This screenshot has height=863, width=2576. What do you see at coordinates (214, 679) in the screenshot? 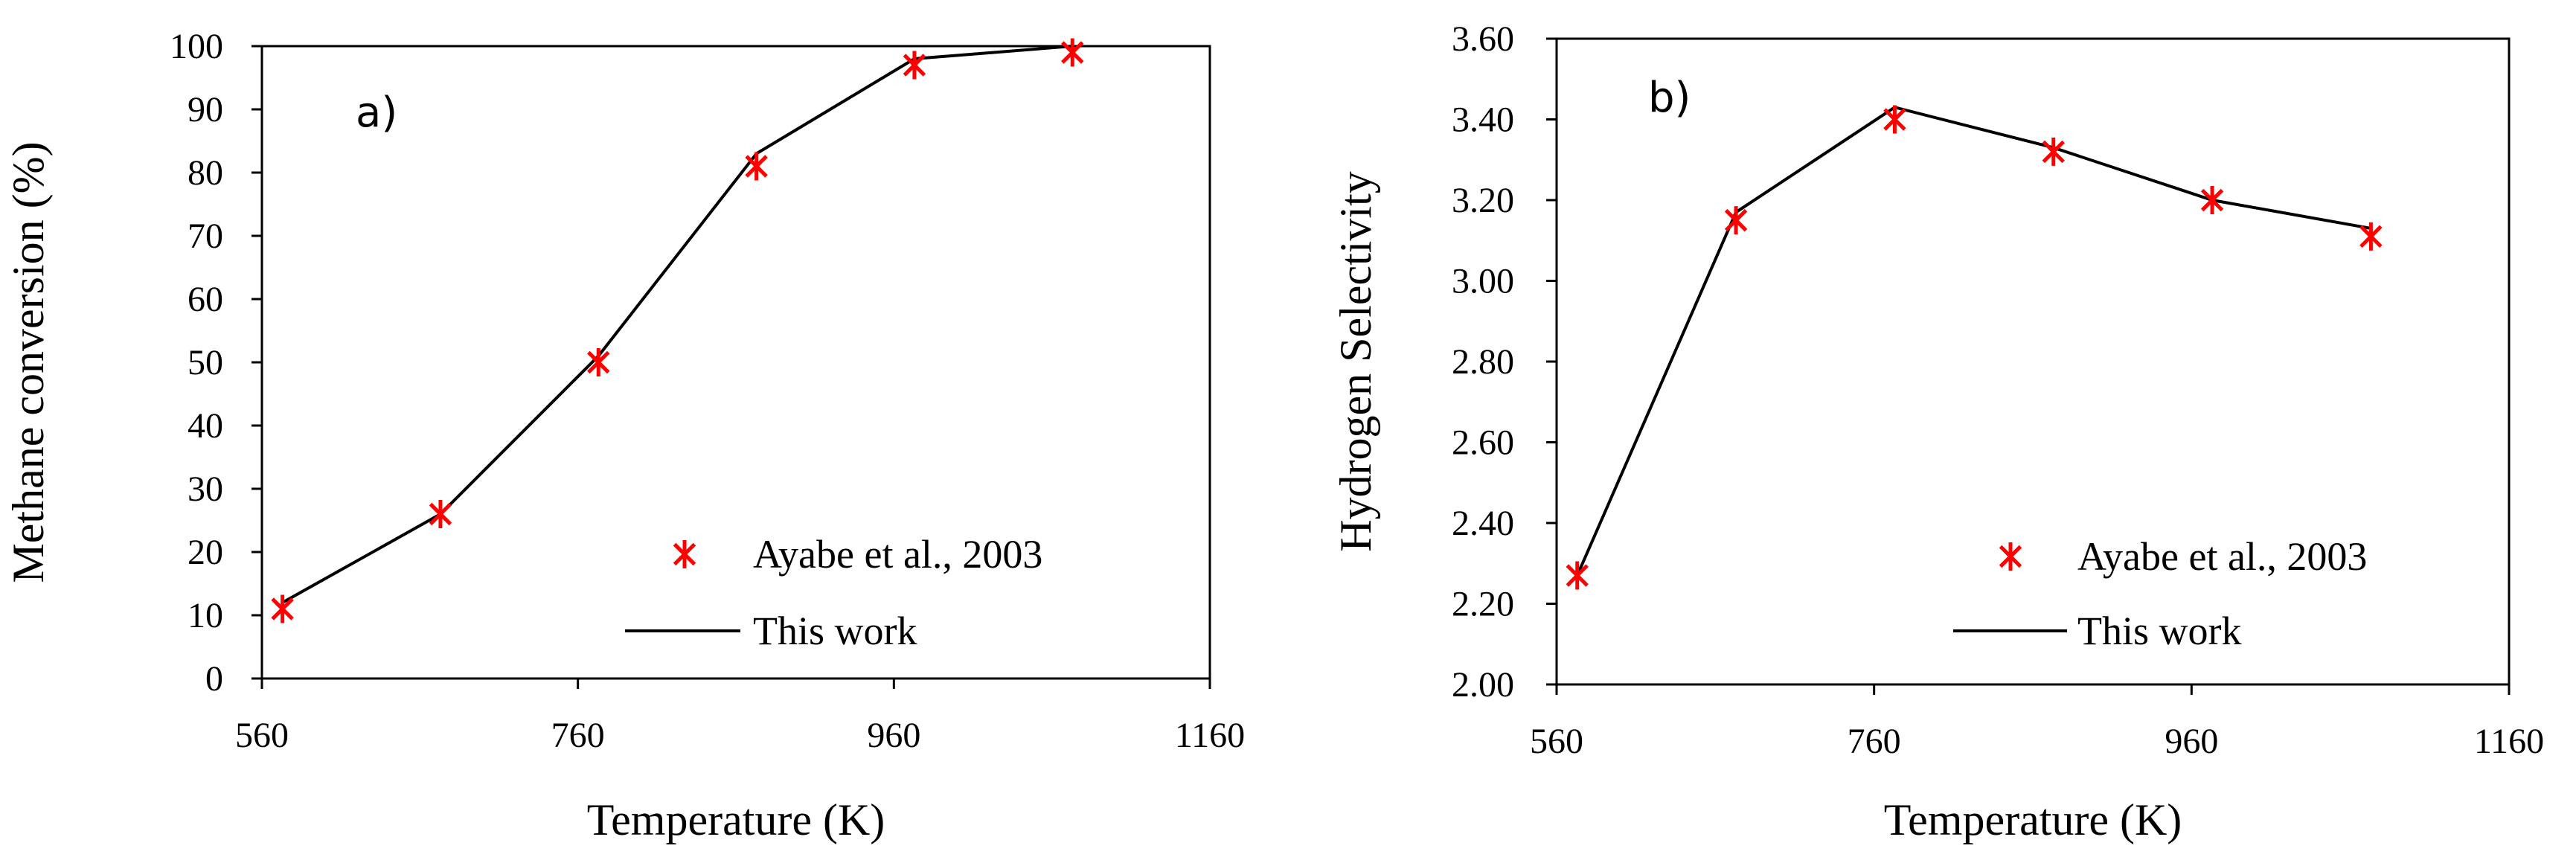
I see `y-tick-label: 0` at bounding box center [214, 679].